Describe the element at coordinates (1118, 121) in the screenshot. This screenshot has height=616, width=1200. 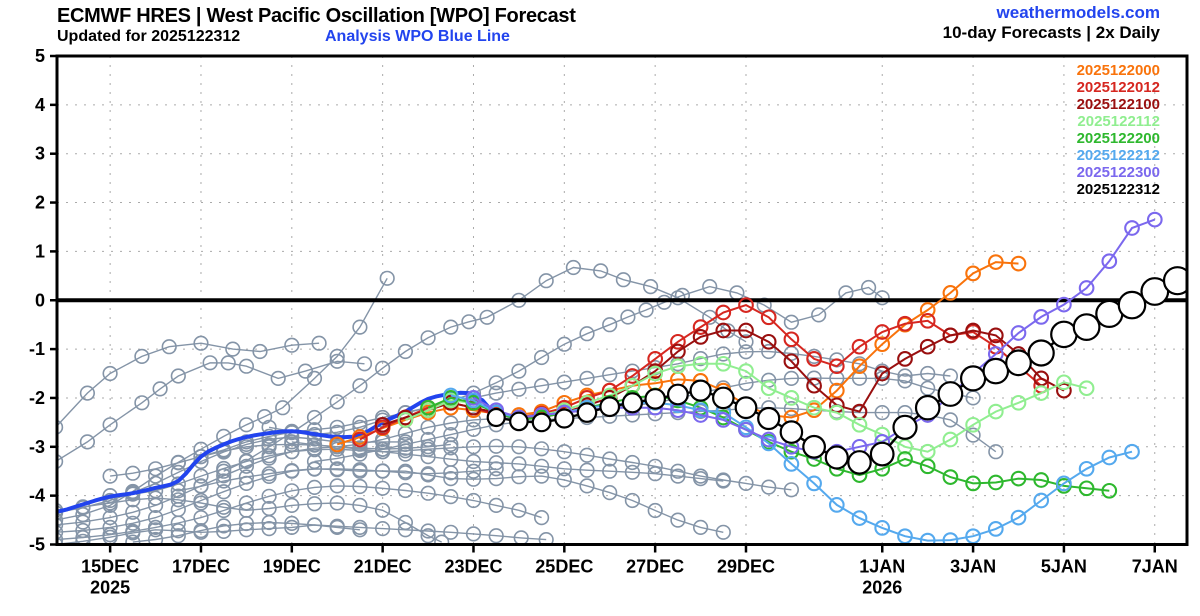
I see `legend-entry-2025122112: 2025122112` at that location.